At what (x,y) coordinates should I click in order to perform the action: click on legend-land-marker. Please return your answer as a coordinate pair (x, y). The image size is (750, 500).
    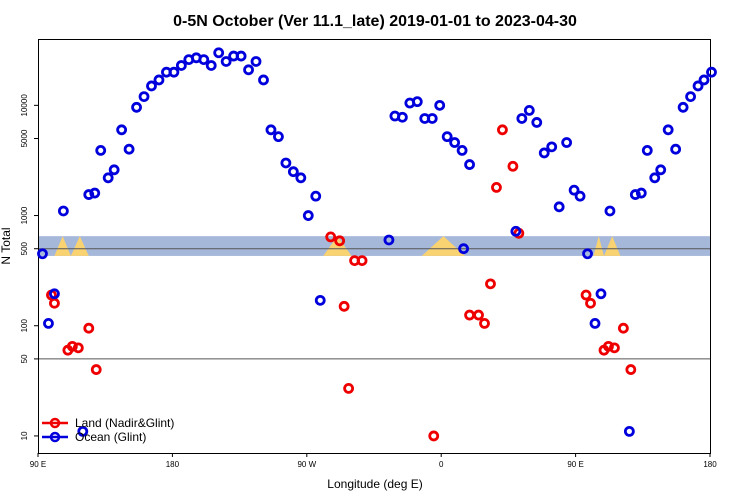
    Looking at the image, I should click on (55, 423).